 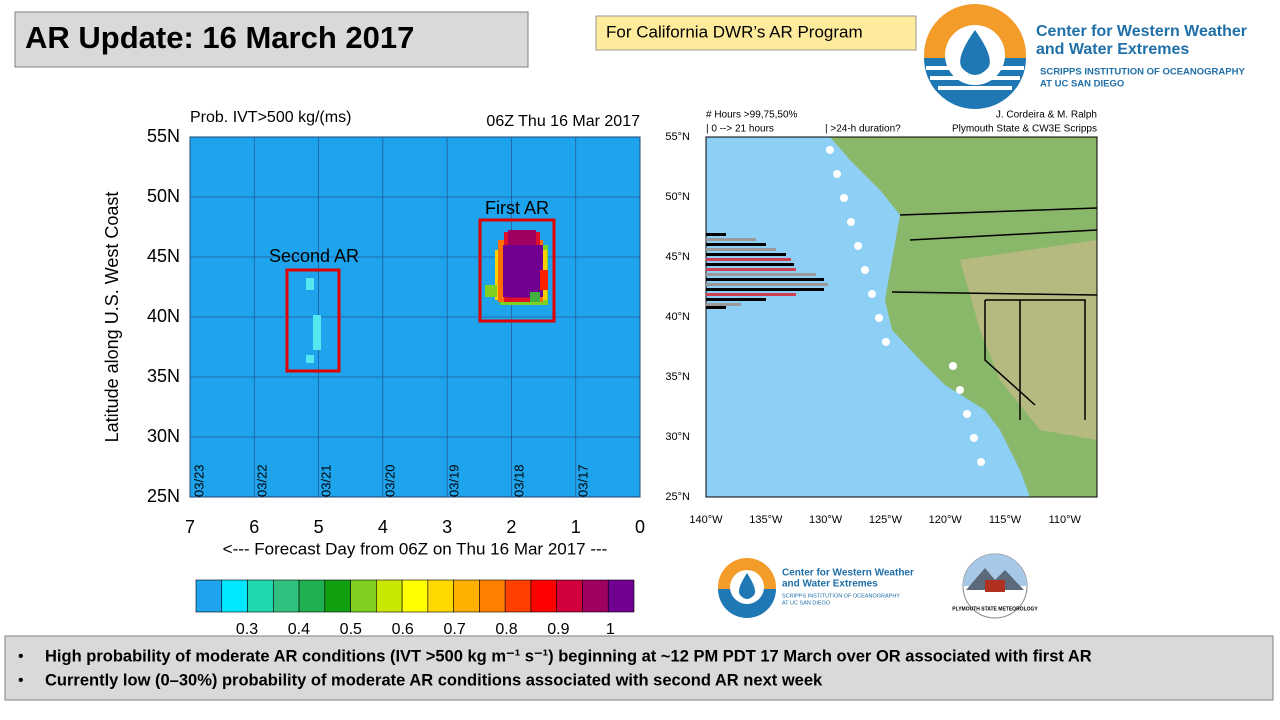 What do you see at coordinates (1028, 340) in the screenshot?
I see `land-relief` at bounding box center [1028, 340].